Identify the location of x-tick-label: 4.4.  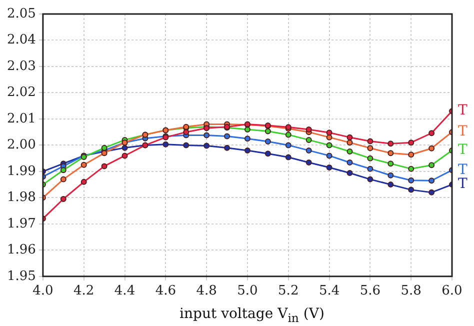
(125, 291).